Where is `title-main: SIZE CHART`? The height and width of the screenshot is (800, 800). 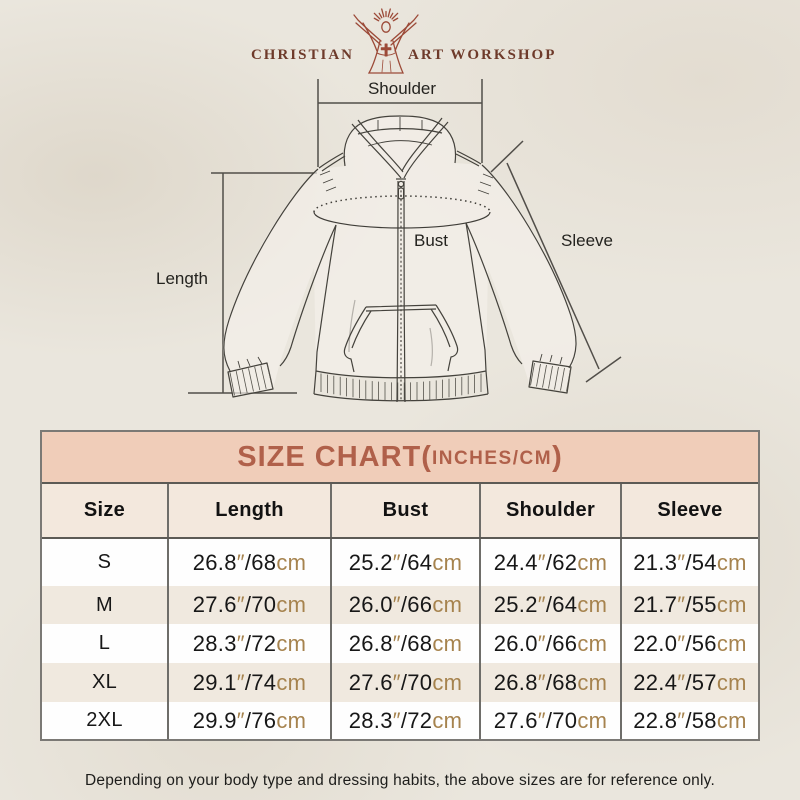 title-main: SIZE CHART is located at coordinates (329, 456).